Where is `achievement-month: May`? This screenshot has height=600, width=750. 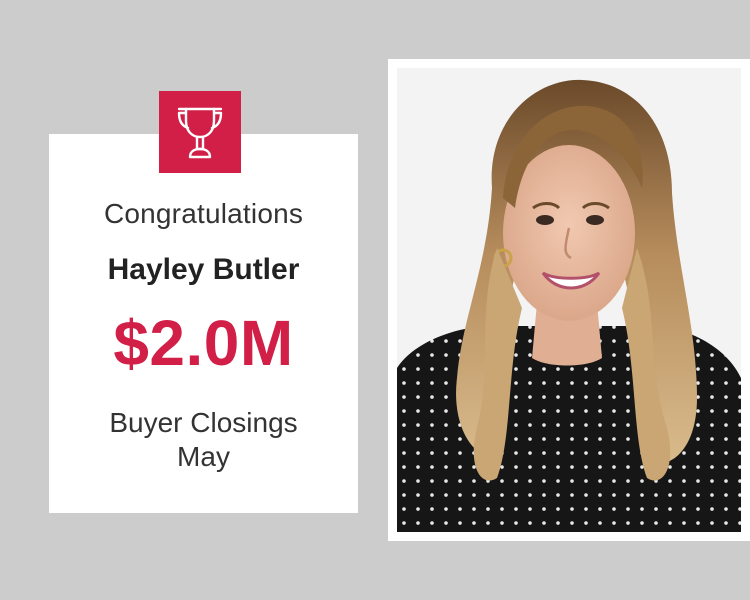 achievement-month: May is located at coordinates (203, 456).